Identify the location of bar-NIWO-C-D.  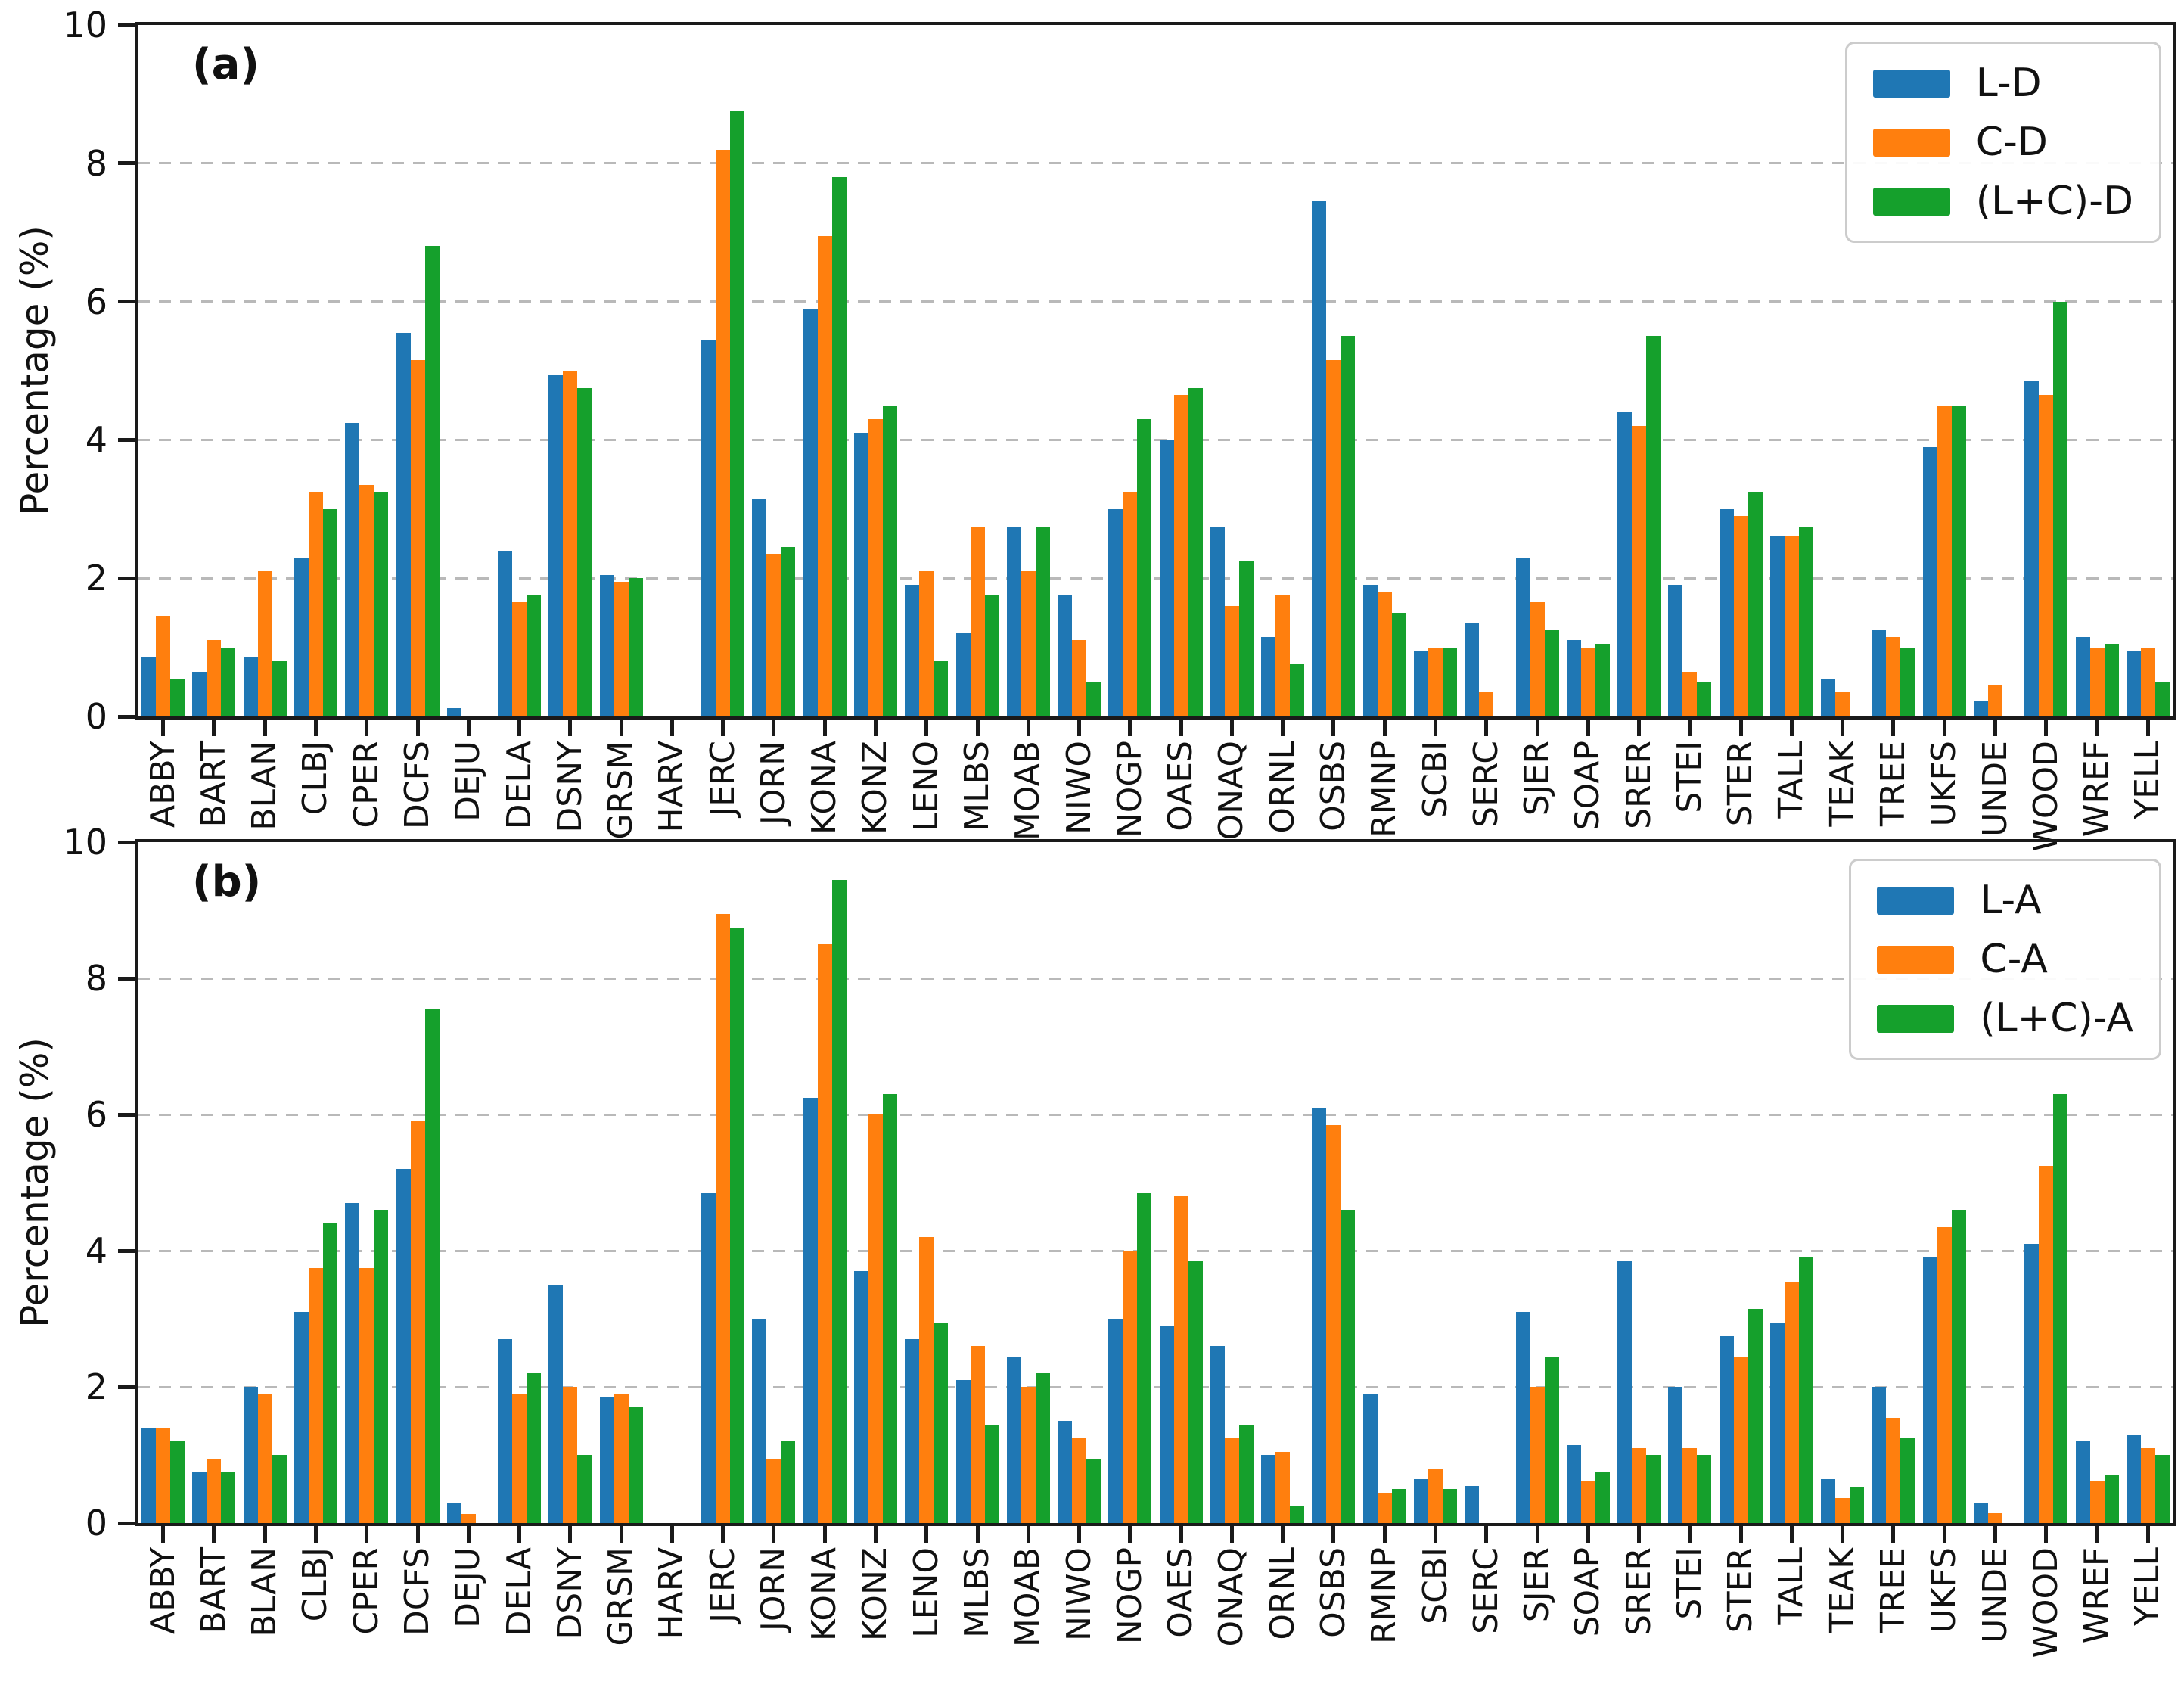
(1079, 678).